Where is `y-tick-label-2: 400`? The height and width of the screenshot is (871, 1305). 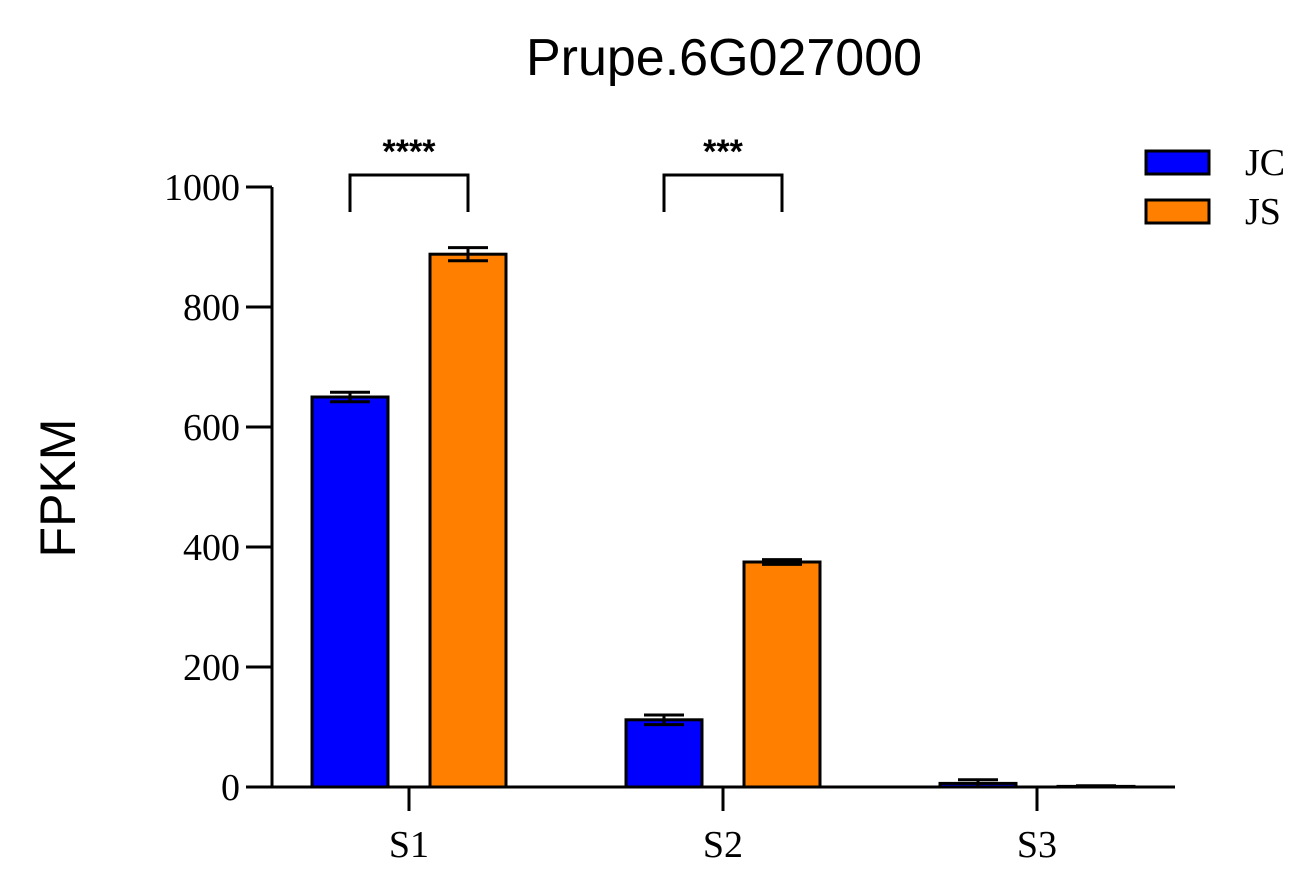 y-tick-label-2: 400 is located at coordinates (211, 548).